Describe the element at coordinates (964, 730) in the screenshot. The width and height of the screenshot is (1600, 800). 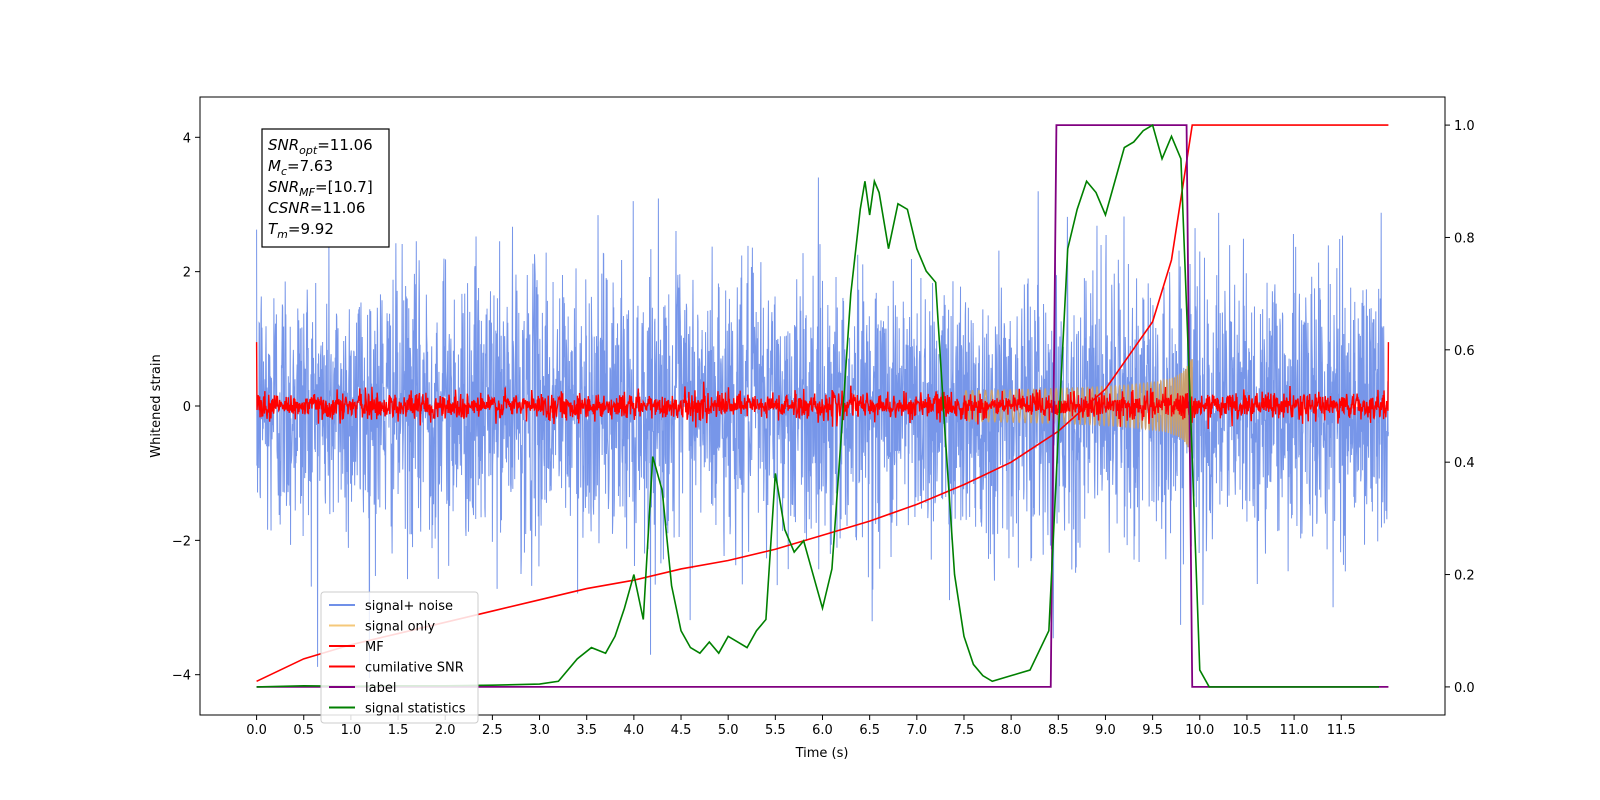
I see `x-tick-label: 7.5` at that location.